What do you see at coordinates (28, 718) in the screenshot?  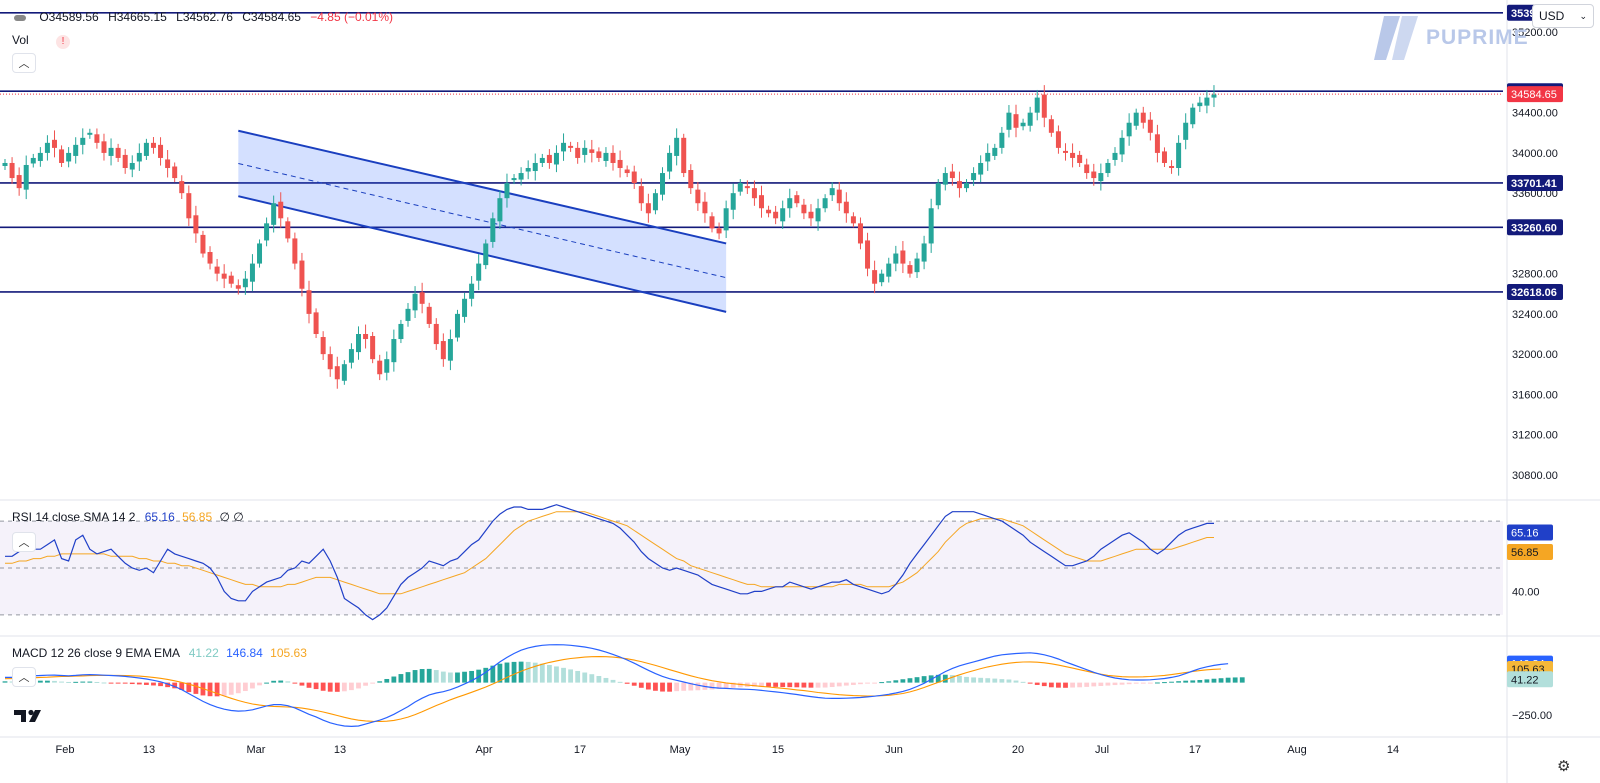 I see `tradingview-logo` at bounding box center [28, 718].